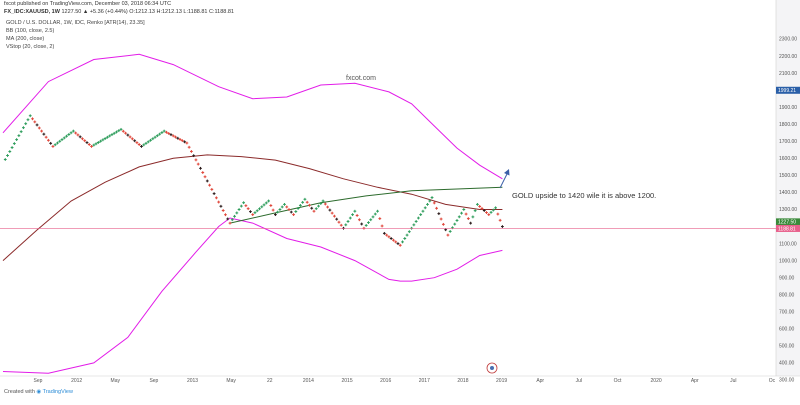 The width and height of the screenshot is (800, 405). I want to click on y-tick-label: 1300.00, so click(788, 210).